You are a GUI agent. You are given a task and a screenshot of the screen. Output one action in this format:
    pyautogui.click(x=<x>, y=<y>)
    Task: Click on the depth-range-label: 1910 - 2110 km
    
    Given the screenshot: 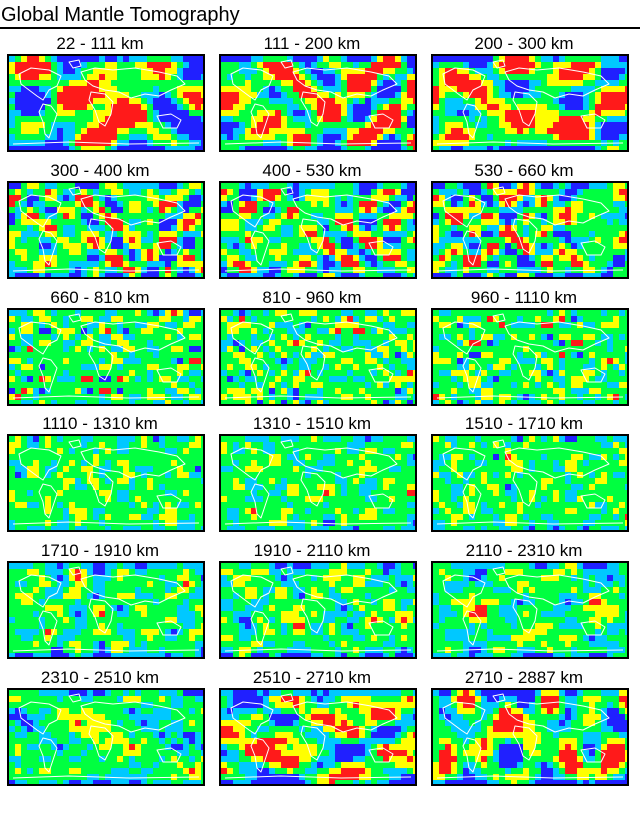 What is the action you would take?
    pyautogui.click(x=312, y=550)
    